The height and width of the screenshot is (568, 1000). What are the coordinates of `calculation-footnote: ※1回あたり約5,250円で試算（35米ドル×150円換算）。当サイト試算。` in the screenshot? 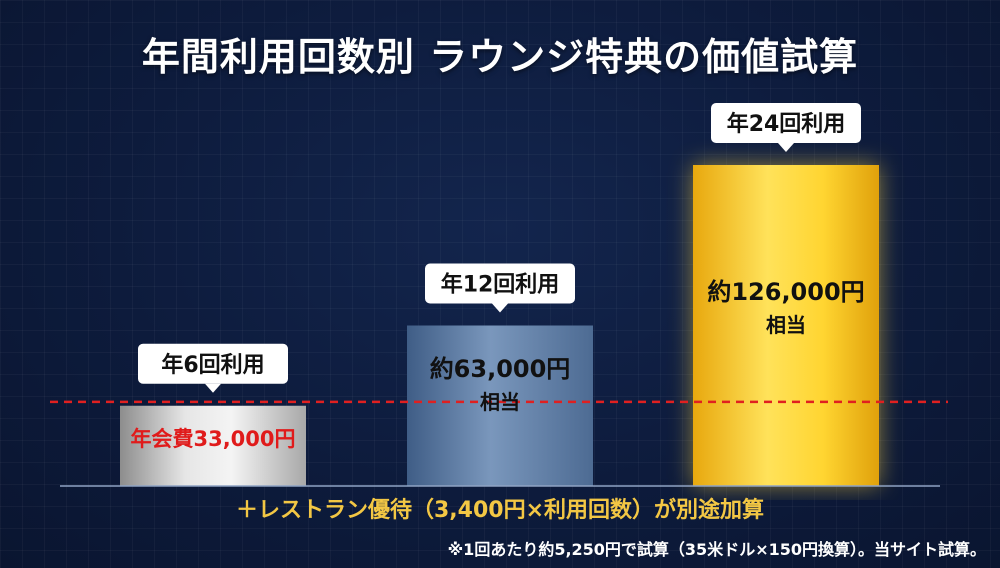 It's located at (716, 549).